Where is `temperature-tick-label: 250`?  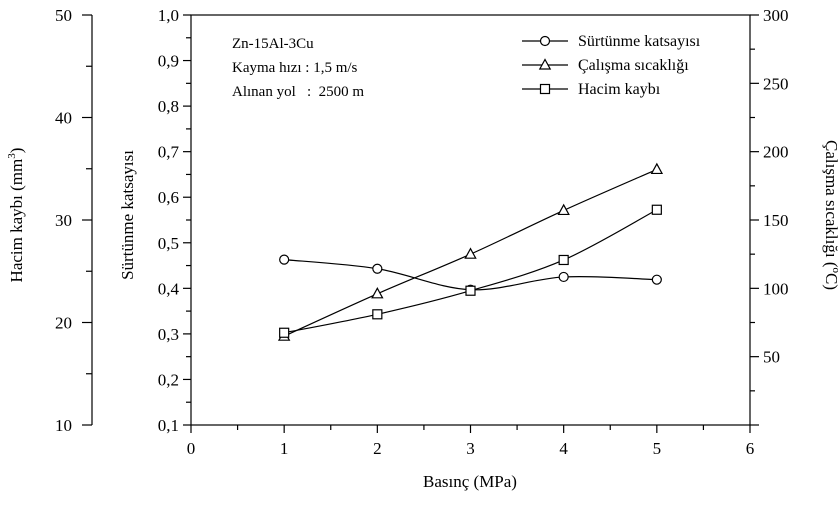
temperature-tick-label: 250 is located at coordinates (776, 83).